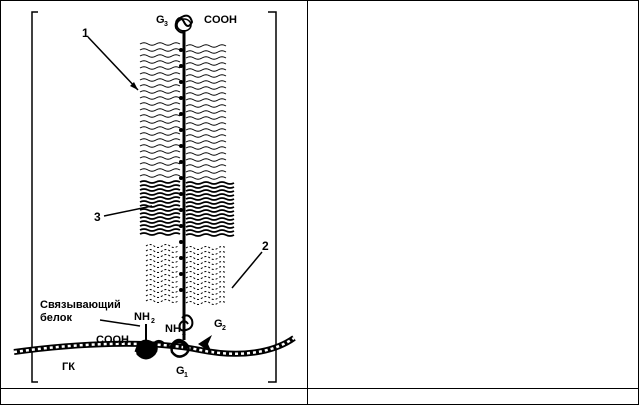  Describe the element at coordinates (160, 20) in the screenshot. I see `label-g3: G` at that location.